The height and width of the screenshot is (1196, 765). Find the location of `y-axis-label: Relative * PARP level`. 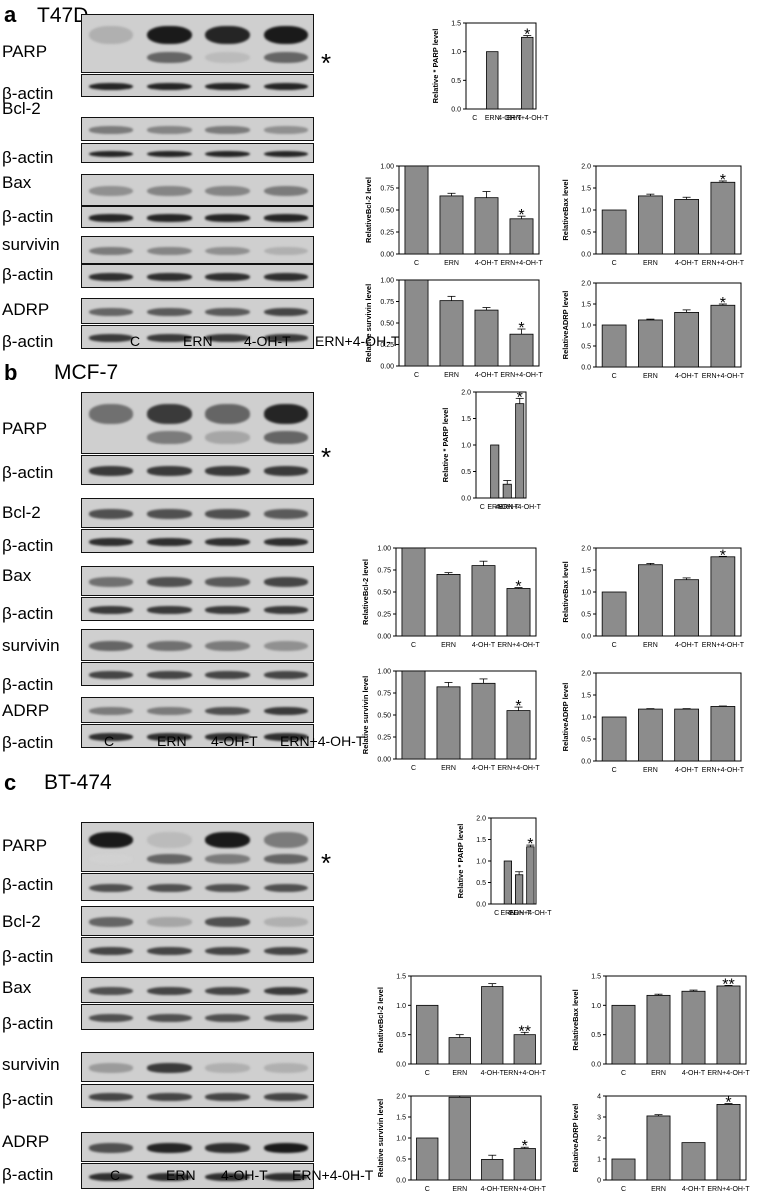

y-axis-label: Relative * PARP level is located at coordinates (460, 861).